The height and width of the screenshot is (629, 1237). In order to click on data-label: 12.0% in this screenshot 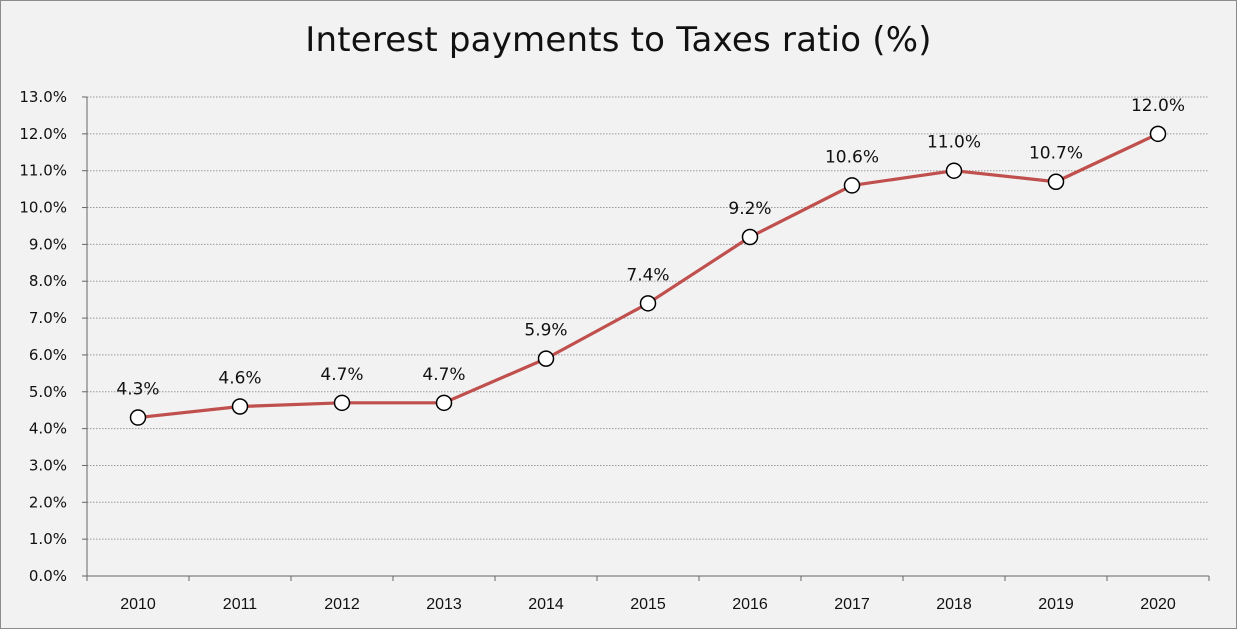, I will do `click(1158, 106)`.